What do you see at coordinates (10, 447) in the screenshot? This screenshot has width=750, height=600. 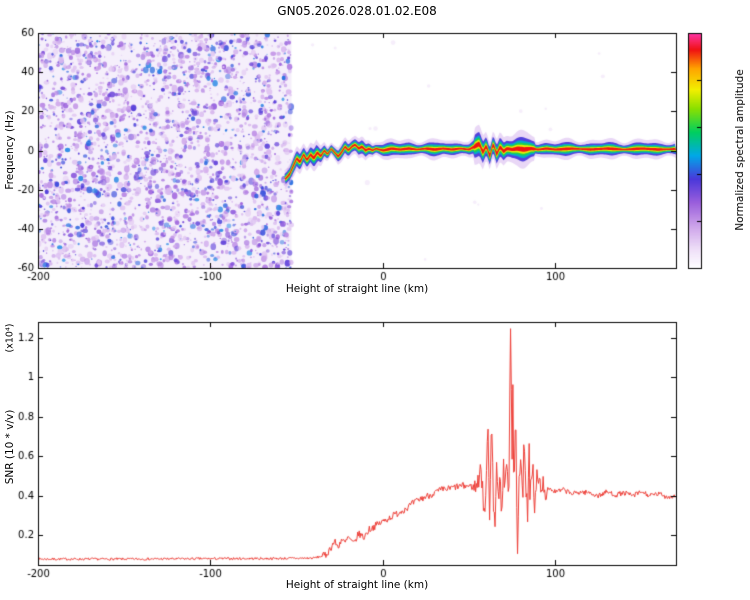 I see `snr-y-axis-label: SNR (10 * v/v)` at bounding box center [10, 447].